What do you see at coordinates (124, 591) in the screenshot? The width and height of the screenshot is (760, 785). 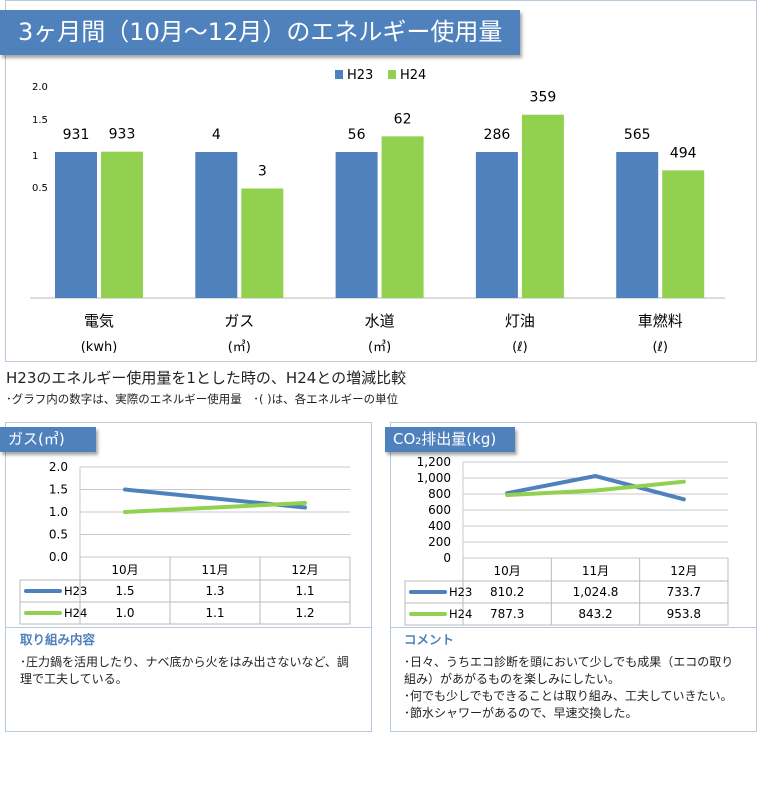 I see `table-cell: 1.5` at bounding box center [124, 591].